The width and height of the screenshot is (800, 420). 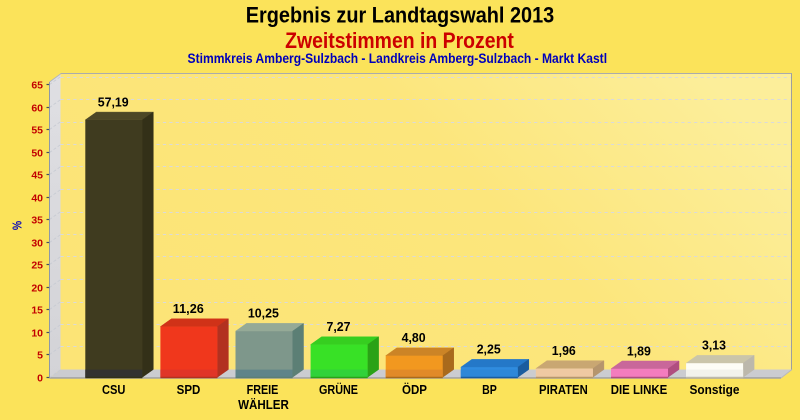 I want to click on svg-text: Sonstige, so click(x=715, y=389).